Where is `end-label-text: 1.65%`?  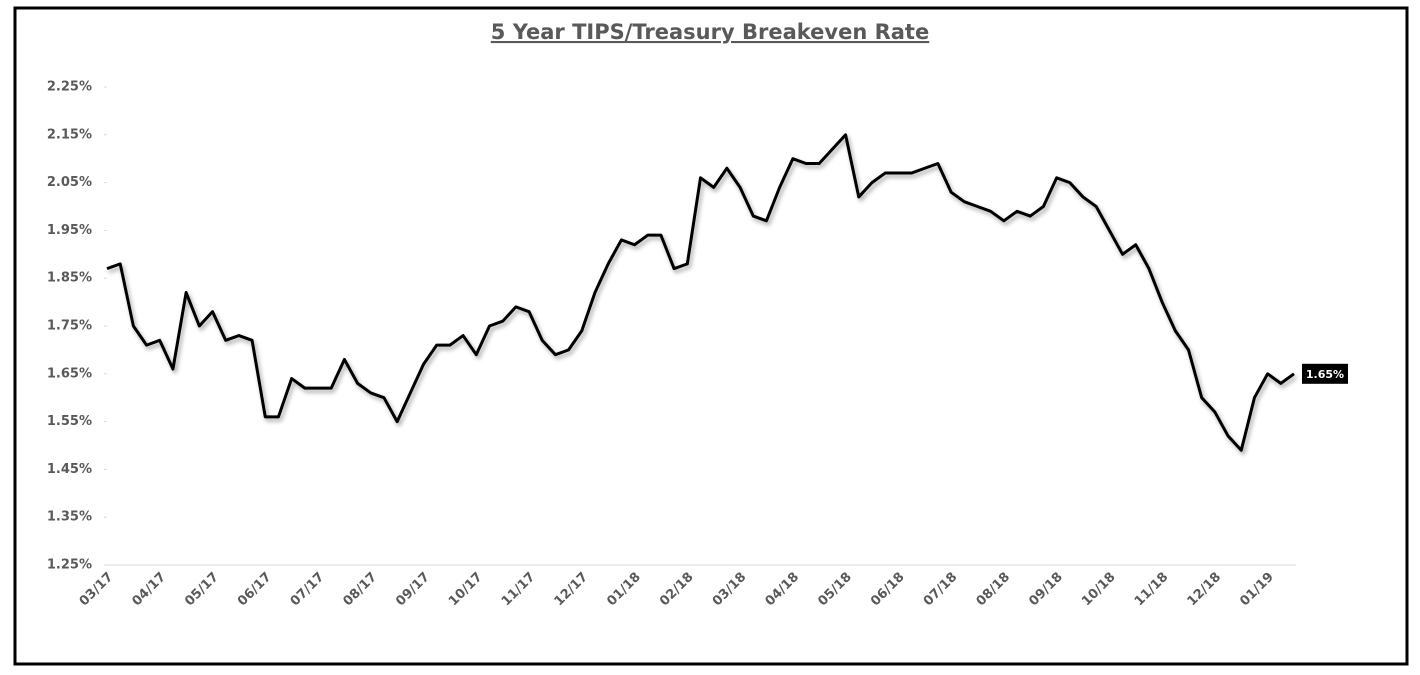
end-label-text: 1.65% is located at coordinates (1325, 374).